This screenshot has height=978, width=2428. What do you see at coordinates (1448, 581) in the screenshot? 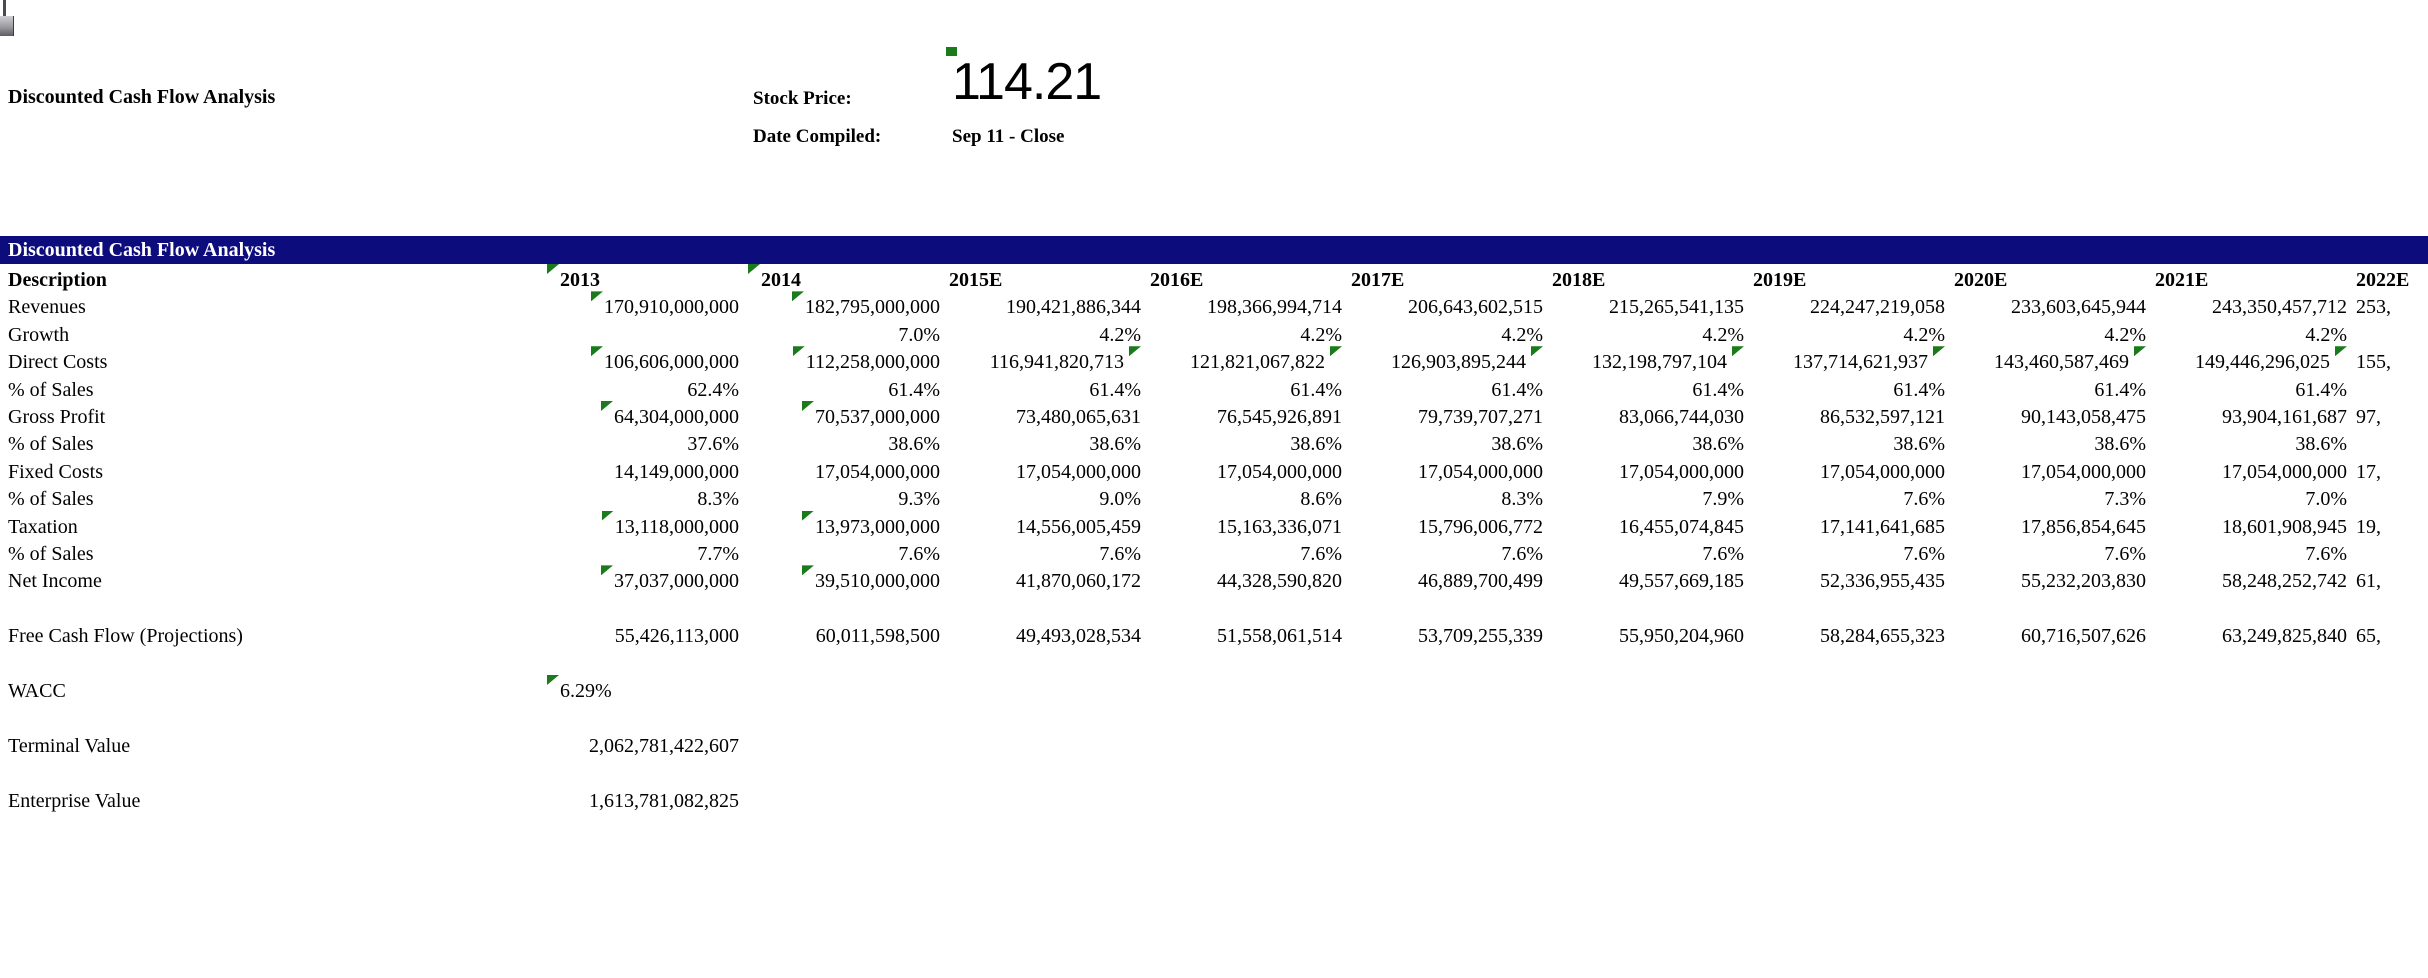
I see `table-cell: 46,889,700,499` at bounding box center [1448, 581].